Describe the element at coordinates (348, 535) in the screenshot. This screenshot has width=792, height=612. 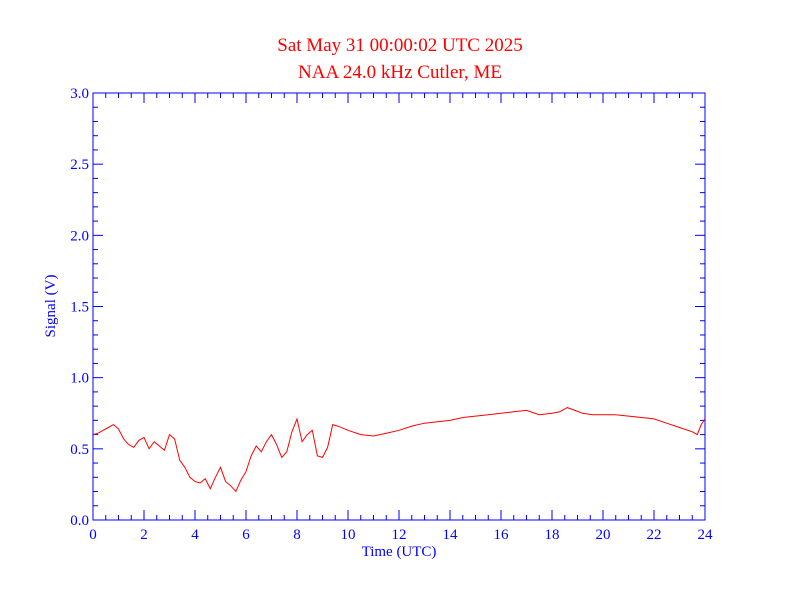
I see `x-tick-label: 10` at that location.